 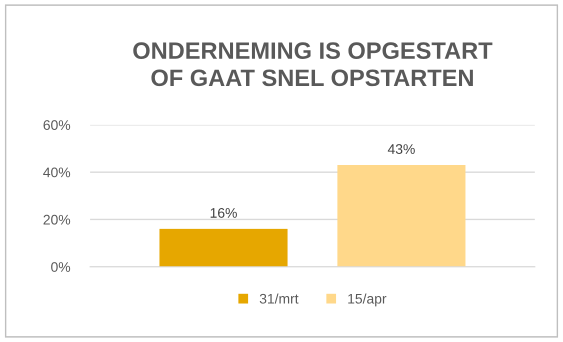 What do you see at coordinates (56, 172) in the screenshot?
I see `y-tick-label: 40%` at bounding box center [56, 172].